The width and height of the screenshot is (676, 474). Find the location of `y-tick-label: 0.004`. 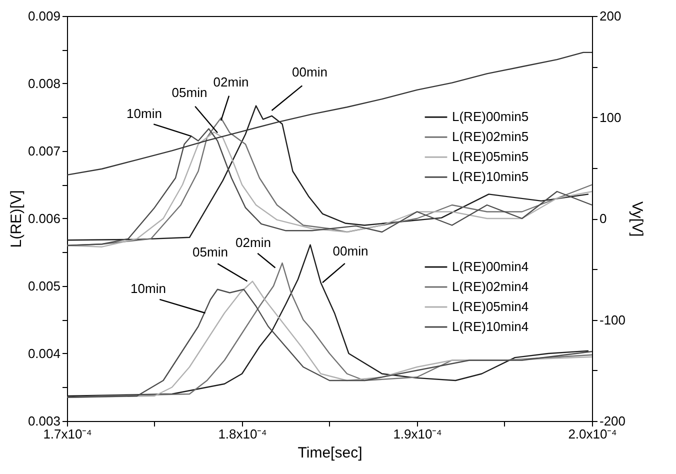

y-tick-label: 0.004 is located at coordinates (44, 353).